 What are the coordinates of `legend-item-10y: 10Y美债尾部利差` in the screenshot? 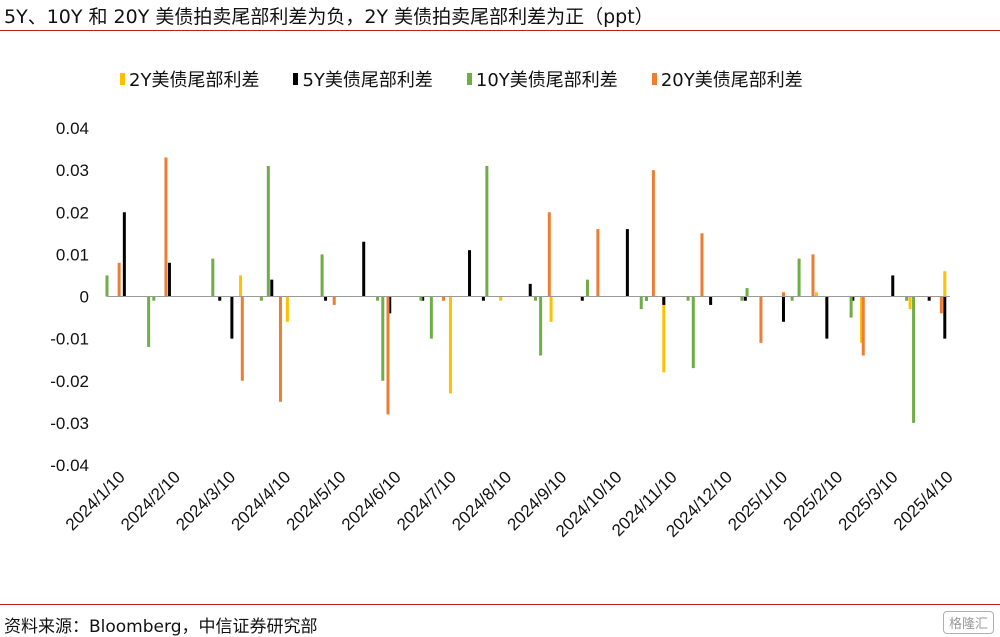 It's located at (542, 79).